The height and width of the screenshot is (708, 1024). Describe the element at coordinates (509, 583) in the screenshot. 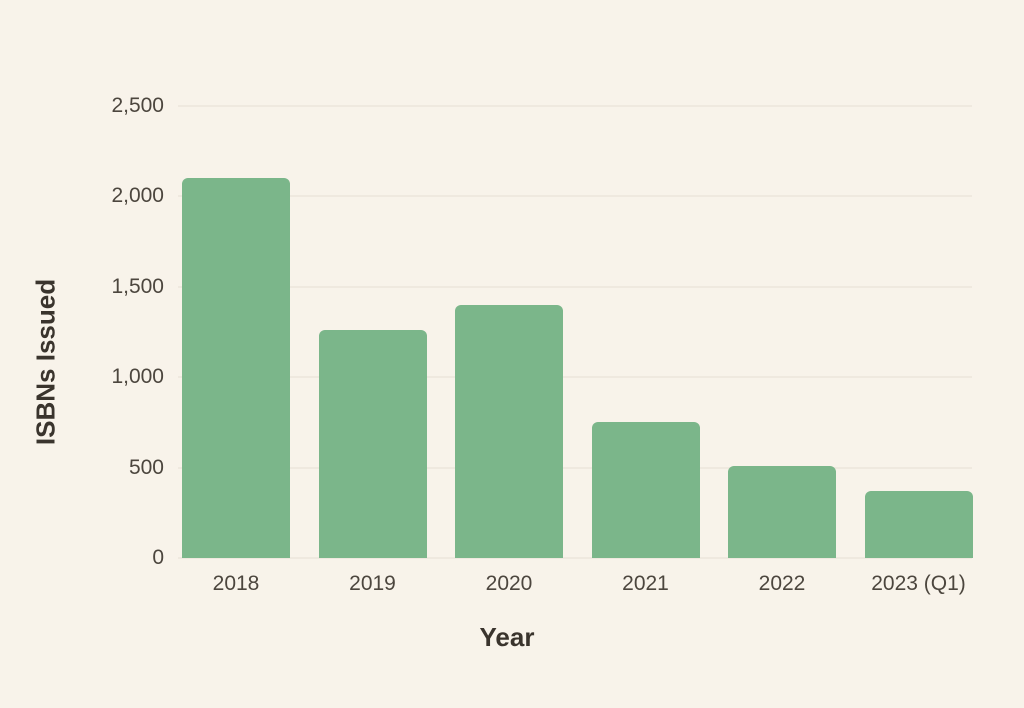

I see `x-axis-tick-label: 2020` at that location.